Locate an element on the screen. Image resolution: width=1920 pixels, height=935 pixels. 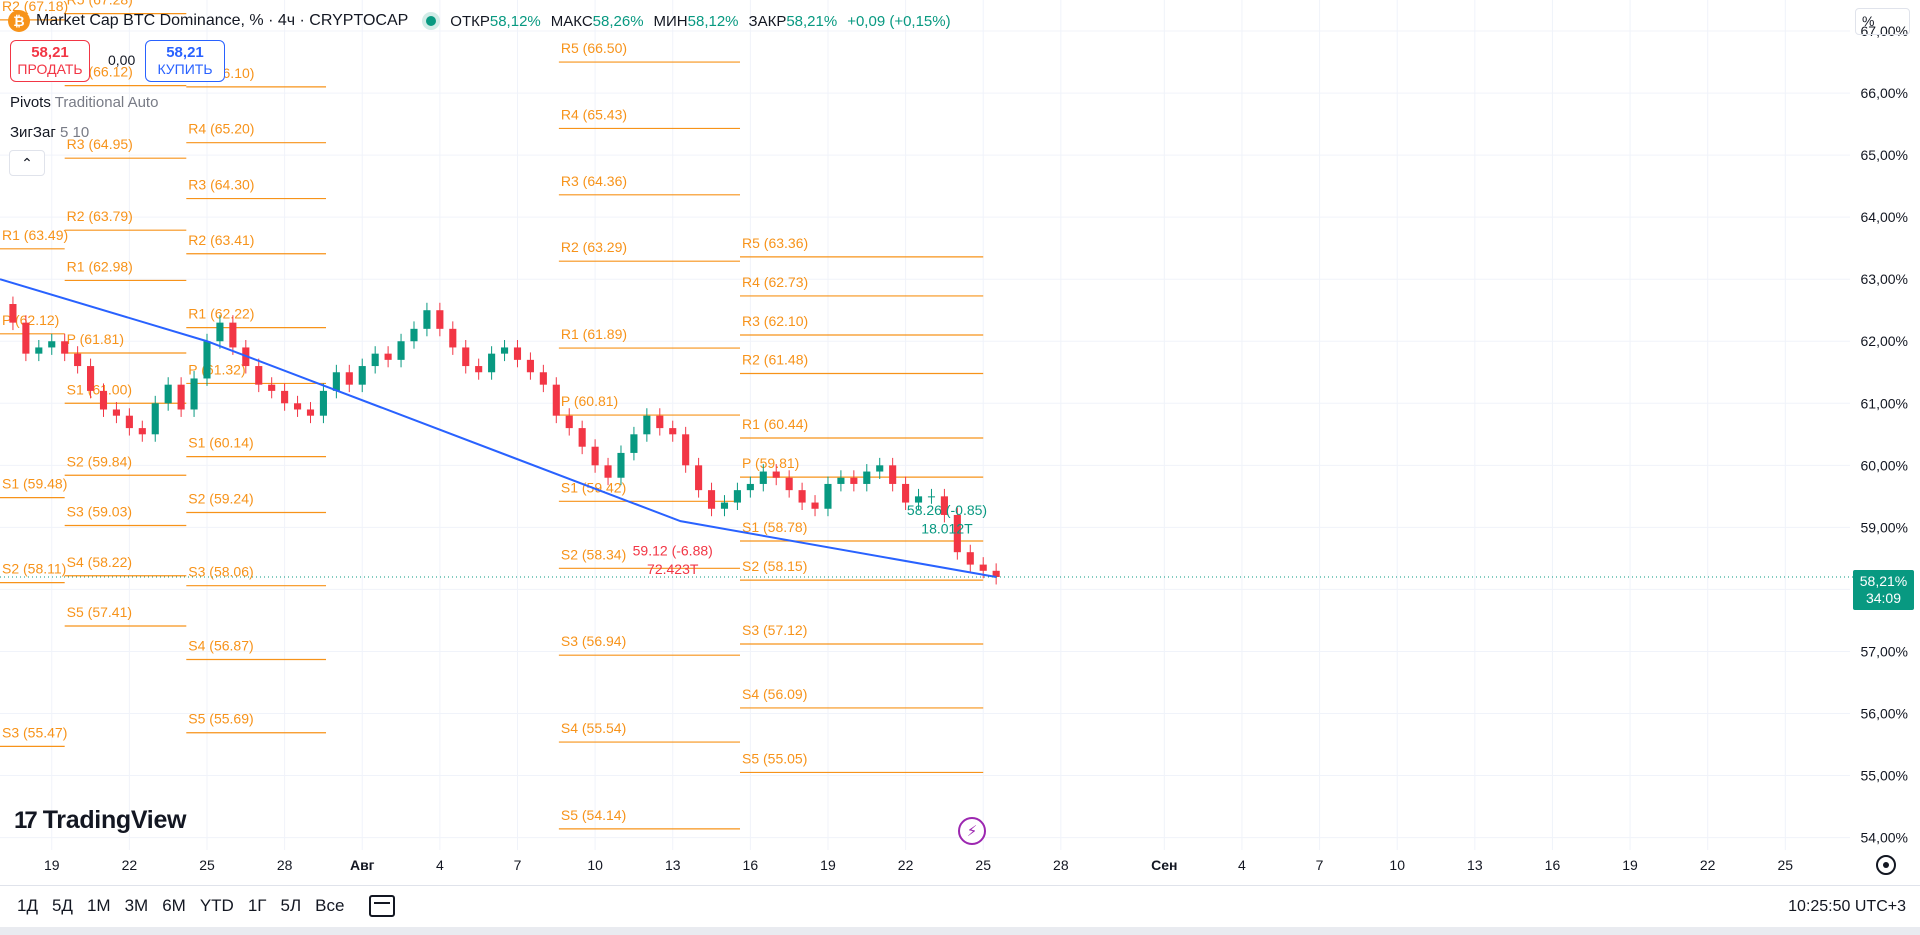
clock: 10:25:50 UTC+3 is located at coordinates (1847, 906).